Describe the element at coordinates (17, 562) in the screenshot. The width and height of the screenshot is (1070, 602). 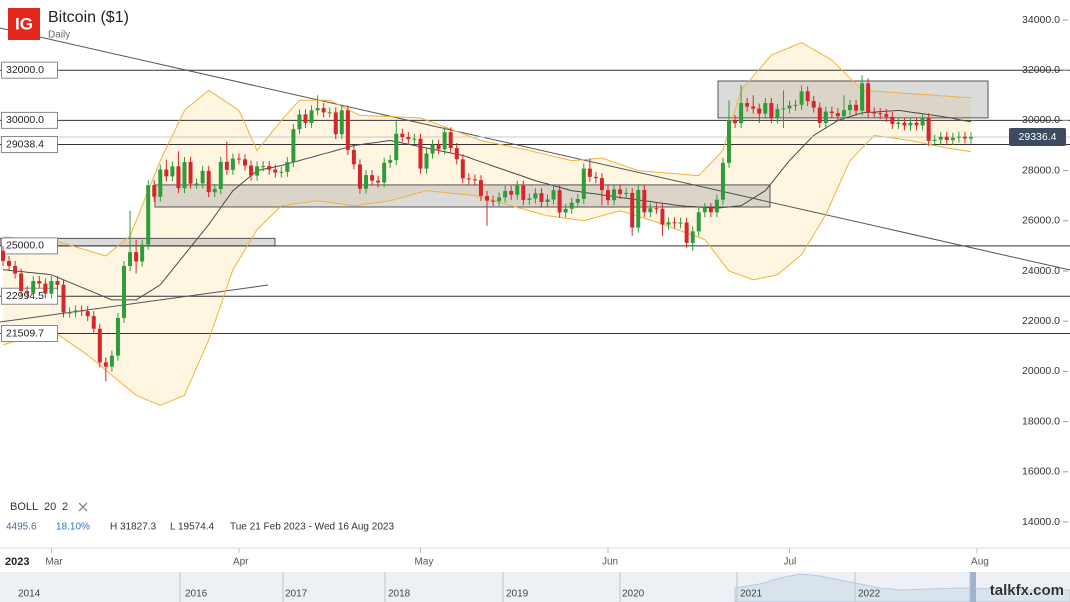
I see `year-label: 2023` at that location.